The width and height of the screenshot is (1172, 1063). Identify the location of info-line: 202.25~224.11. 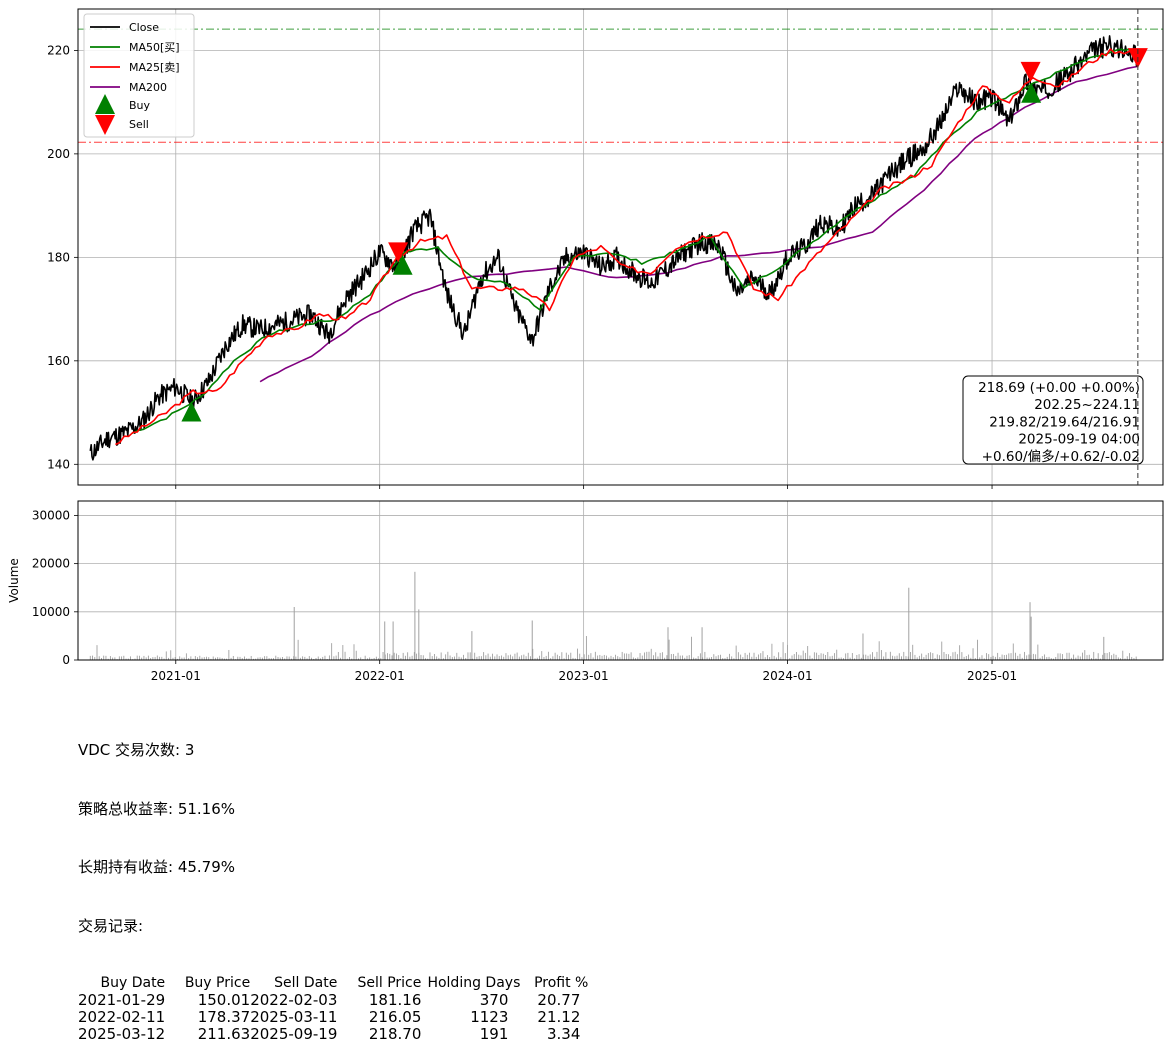
(1087, 405).